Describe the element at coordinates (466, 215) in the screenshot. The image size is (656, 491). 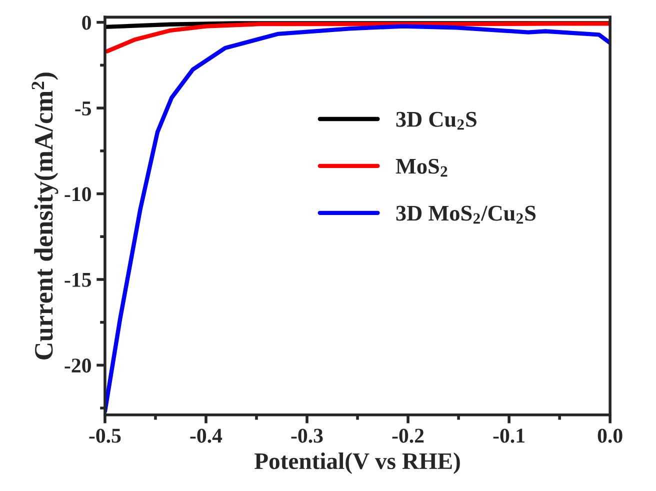
I see `legend-label: 3D MoS$_{2}$/Cu$_{2}$S` at that location.